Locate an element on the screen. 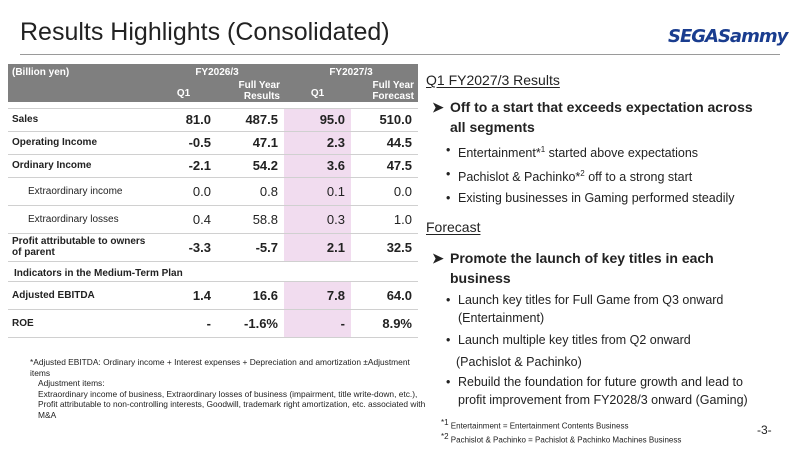 The height and width of the screenshot is (450, 800). table-cell: 0.4 is located at coordinates (183, 219).